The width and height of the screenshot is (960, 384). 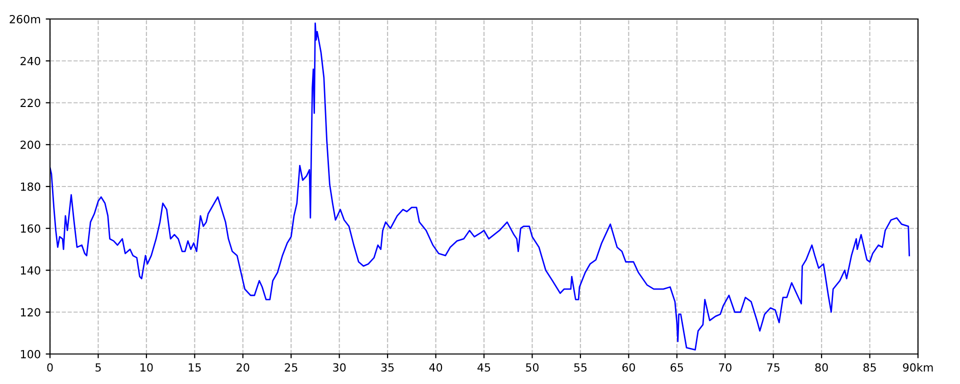 What do you see at coordinates (628, 367) in the screenshot?
I see `x-tick-label: 60` at bounding box center [628, 367].